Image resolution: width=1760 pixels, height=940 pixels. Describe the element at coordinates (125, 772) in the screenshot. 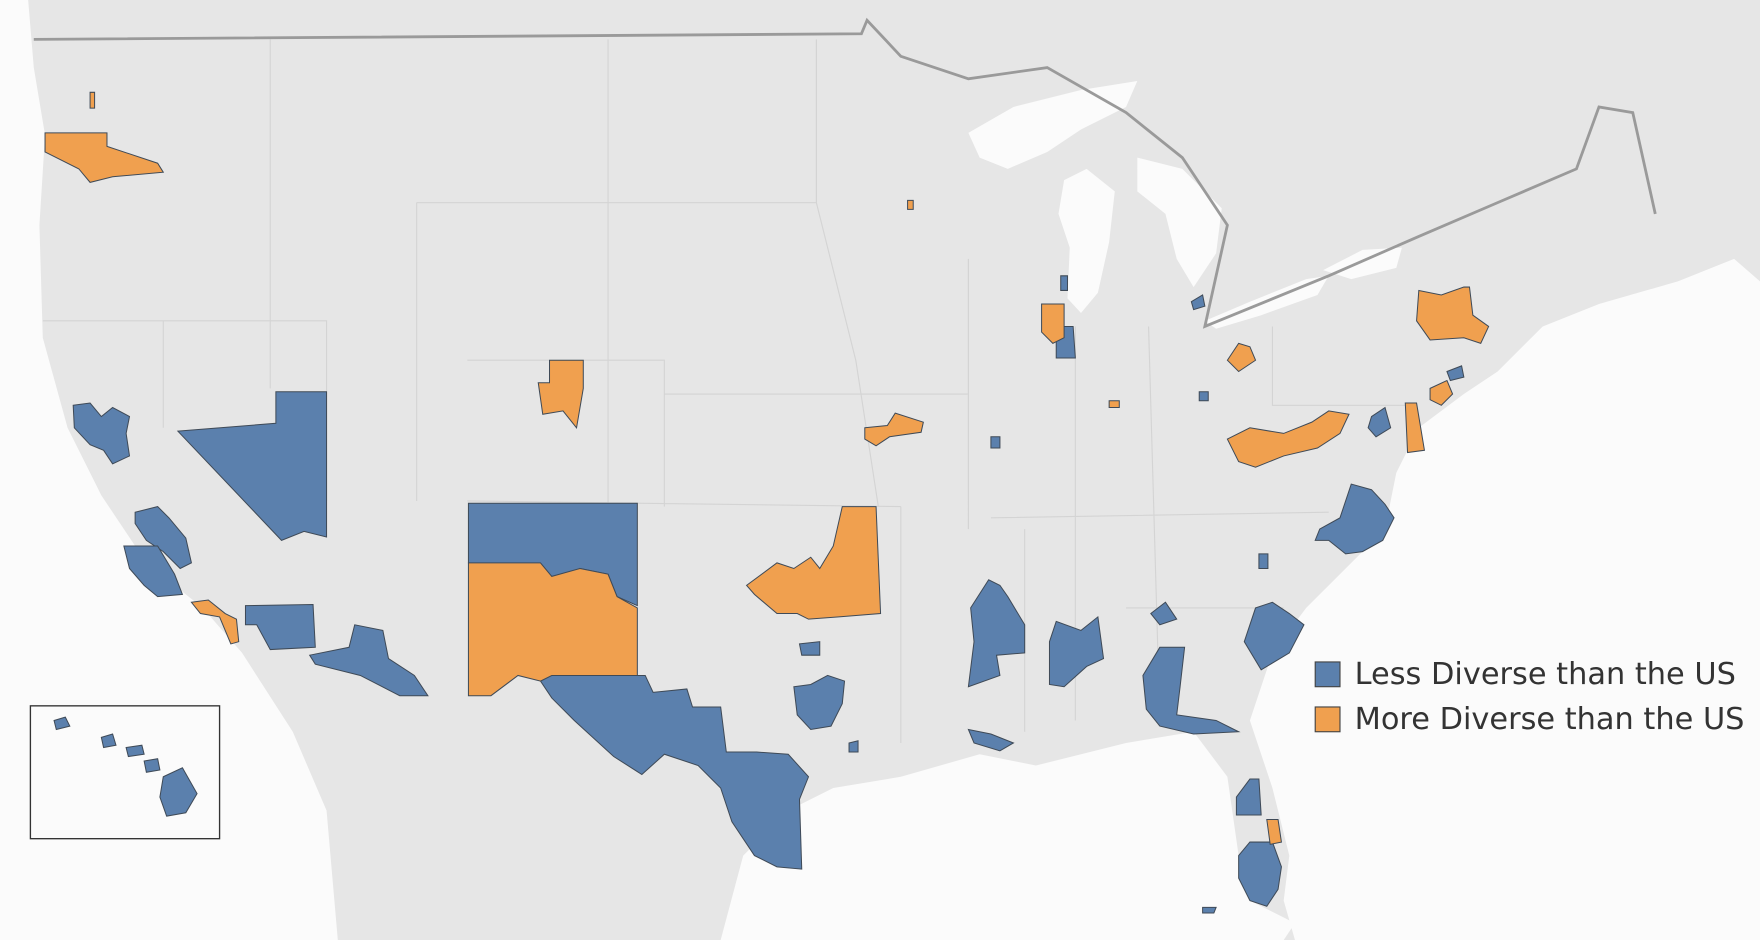

I see `hawaii-inset` at that location.